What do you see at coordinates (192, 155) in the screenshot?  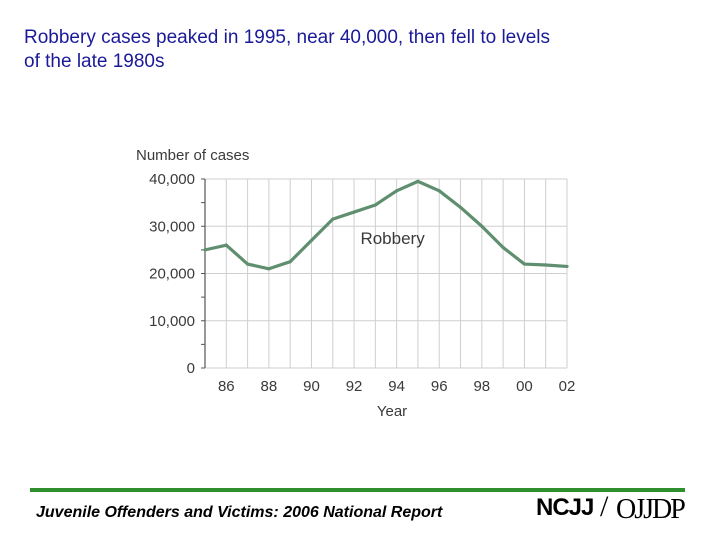 I see `y-axis-title: Number of cases` at bounding box center [192, 155].